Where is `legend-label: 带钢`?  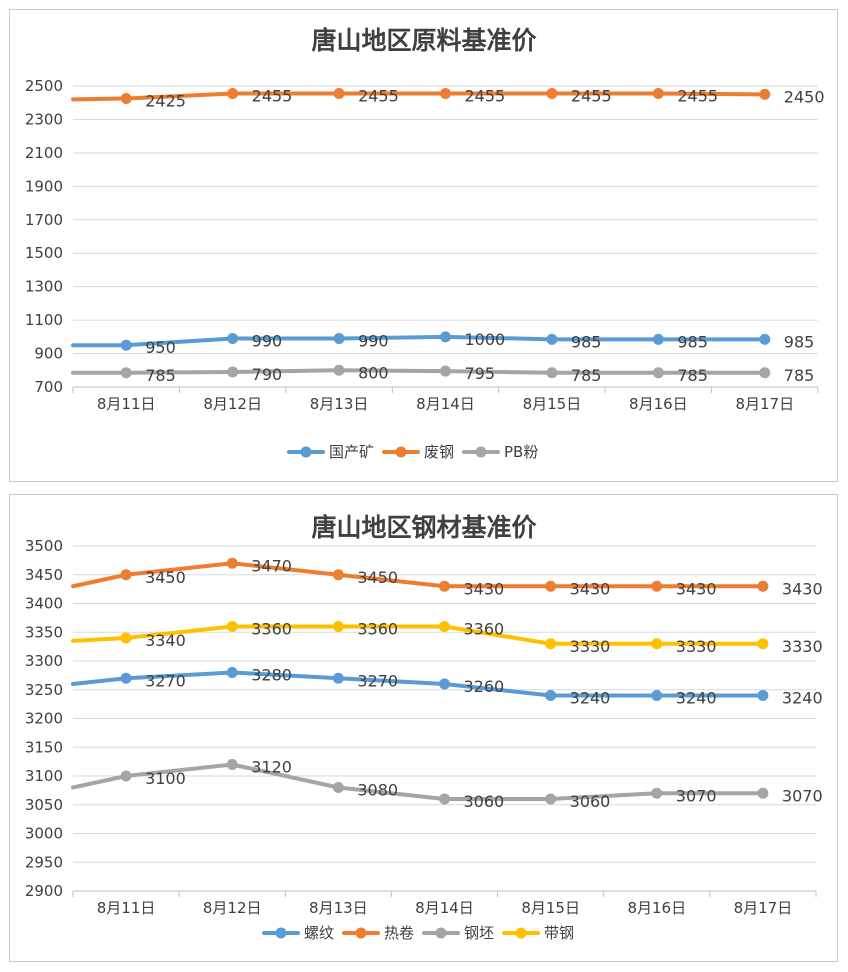
legend-label: 带钢 is located at coordinates (559, 933).